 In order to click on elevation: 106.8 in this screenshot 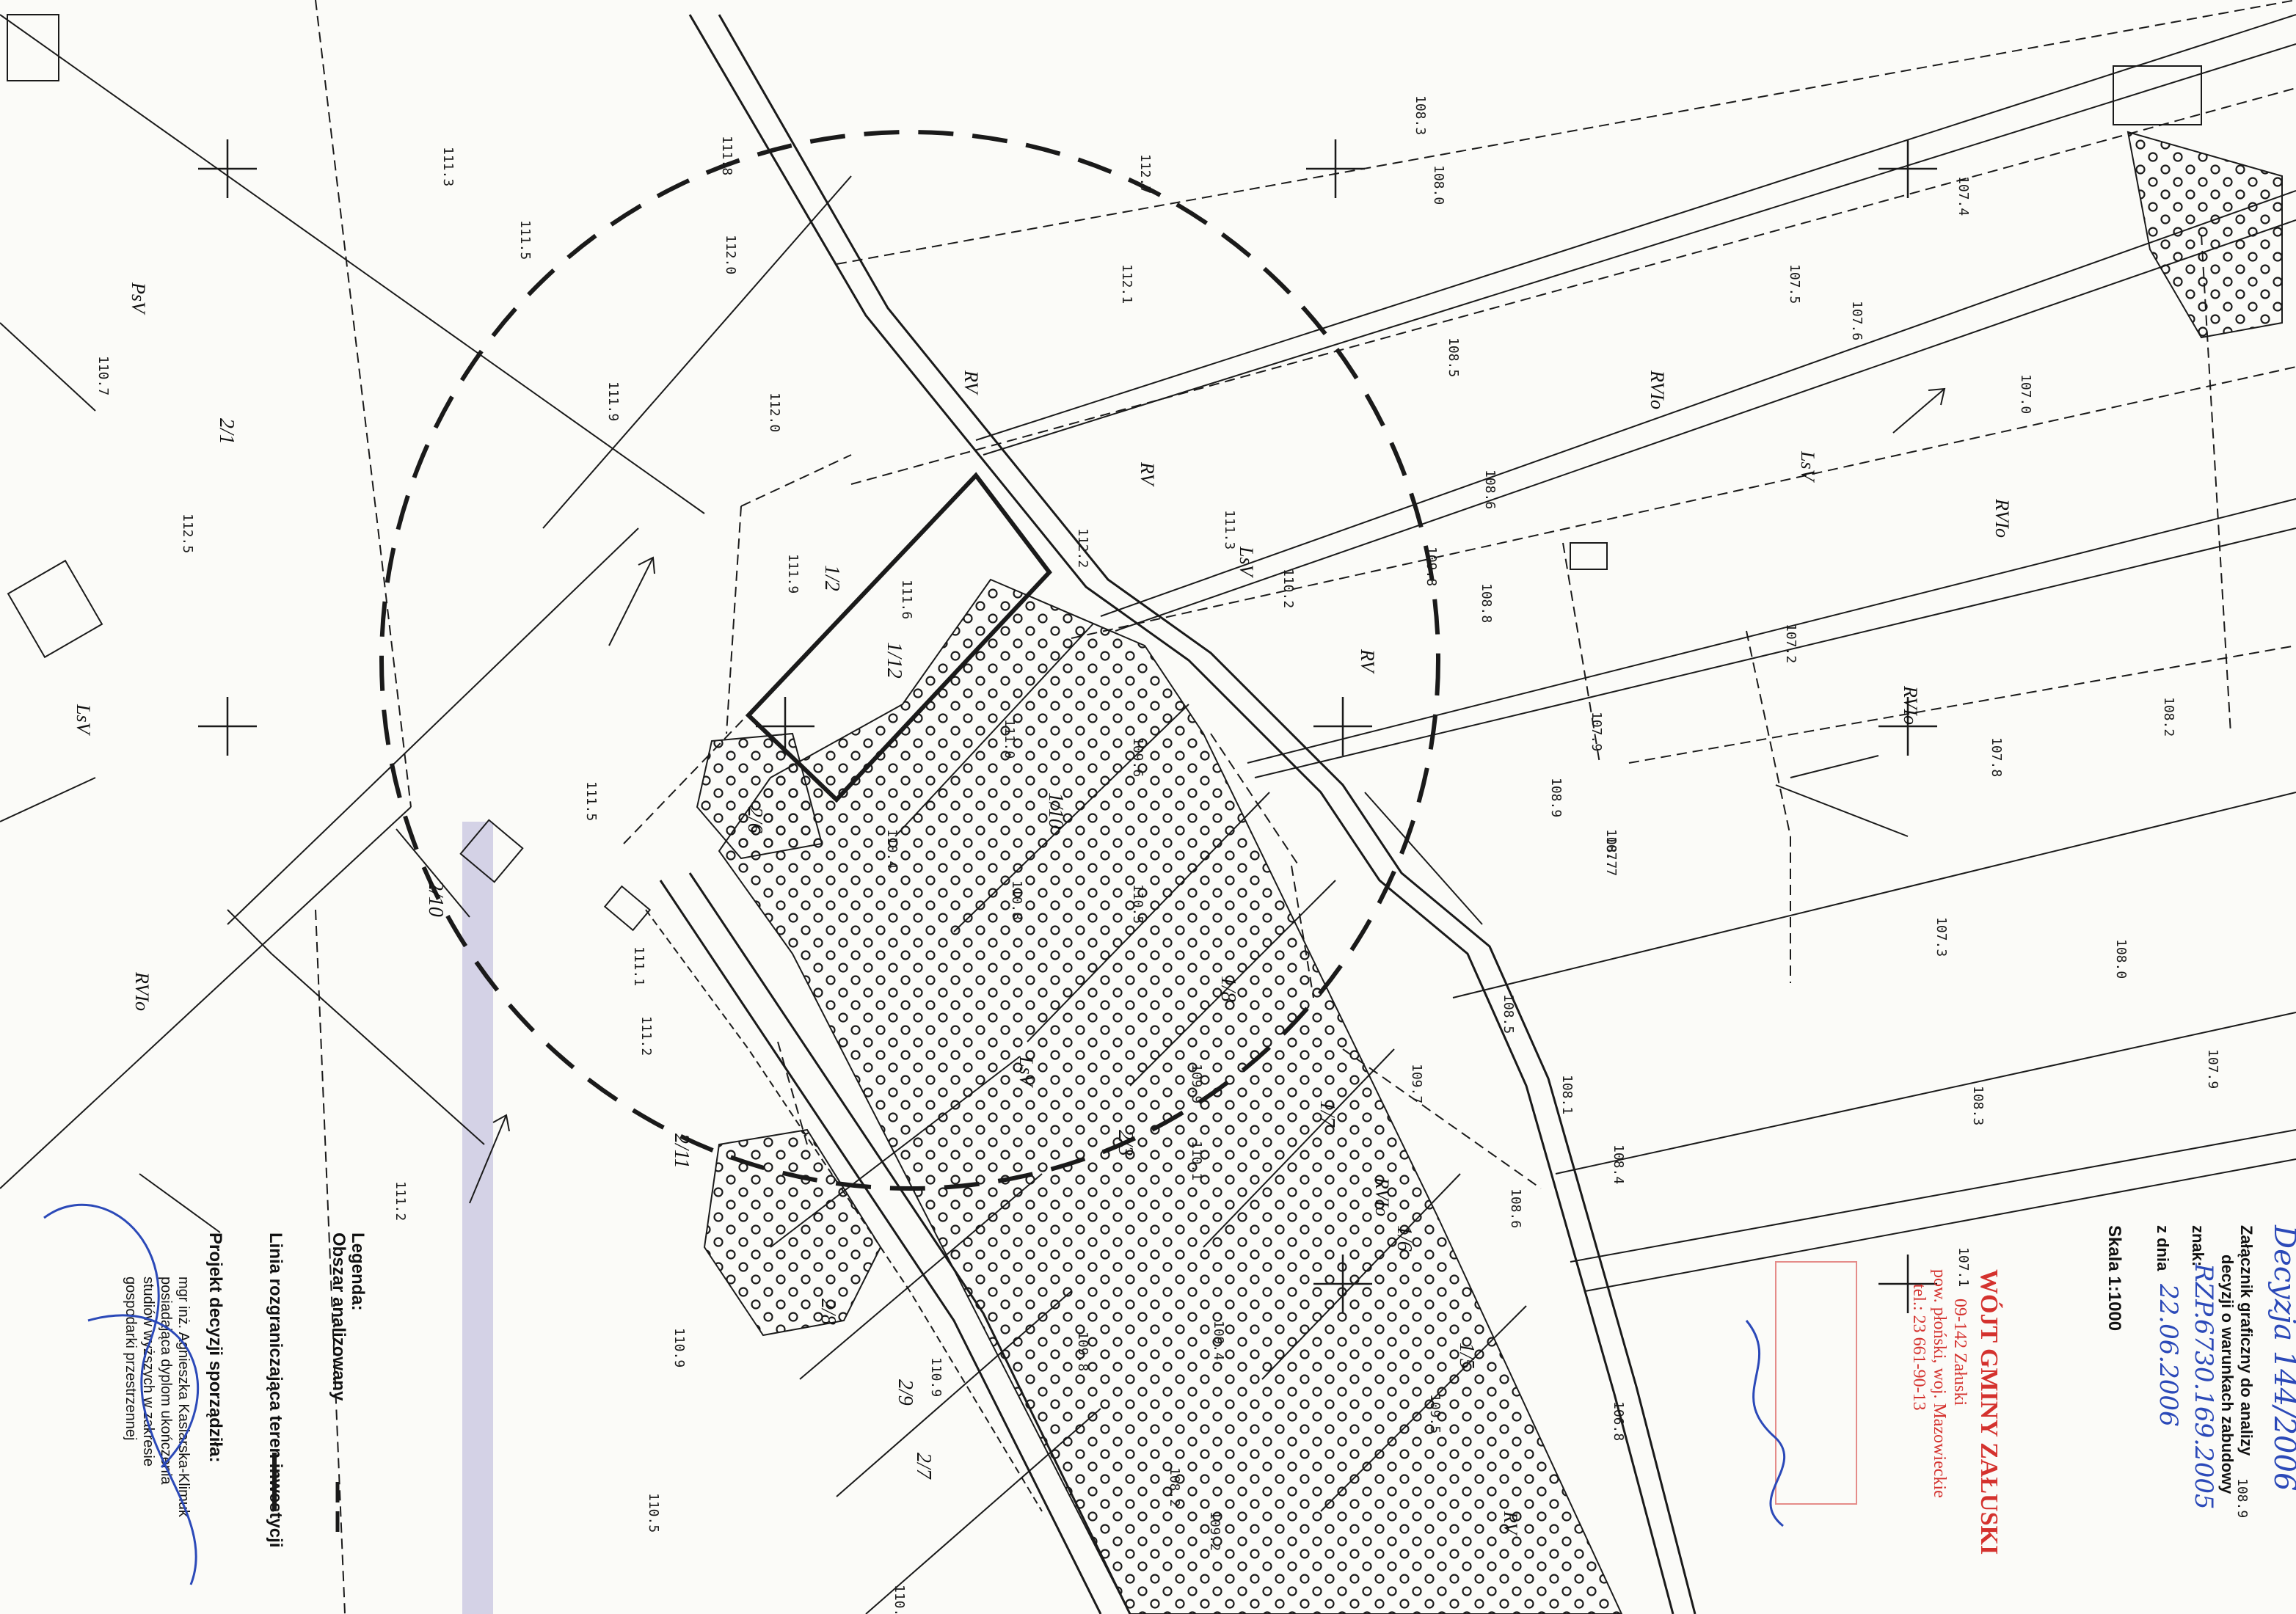, I will do `click(1618, 1421)`.